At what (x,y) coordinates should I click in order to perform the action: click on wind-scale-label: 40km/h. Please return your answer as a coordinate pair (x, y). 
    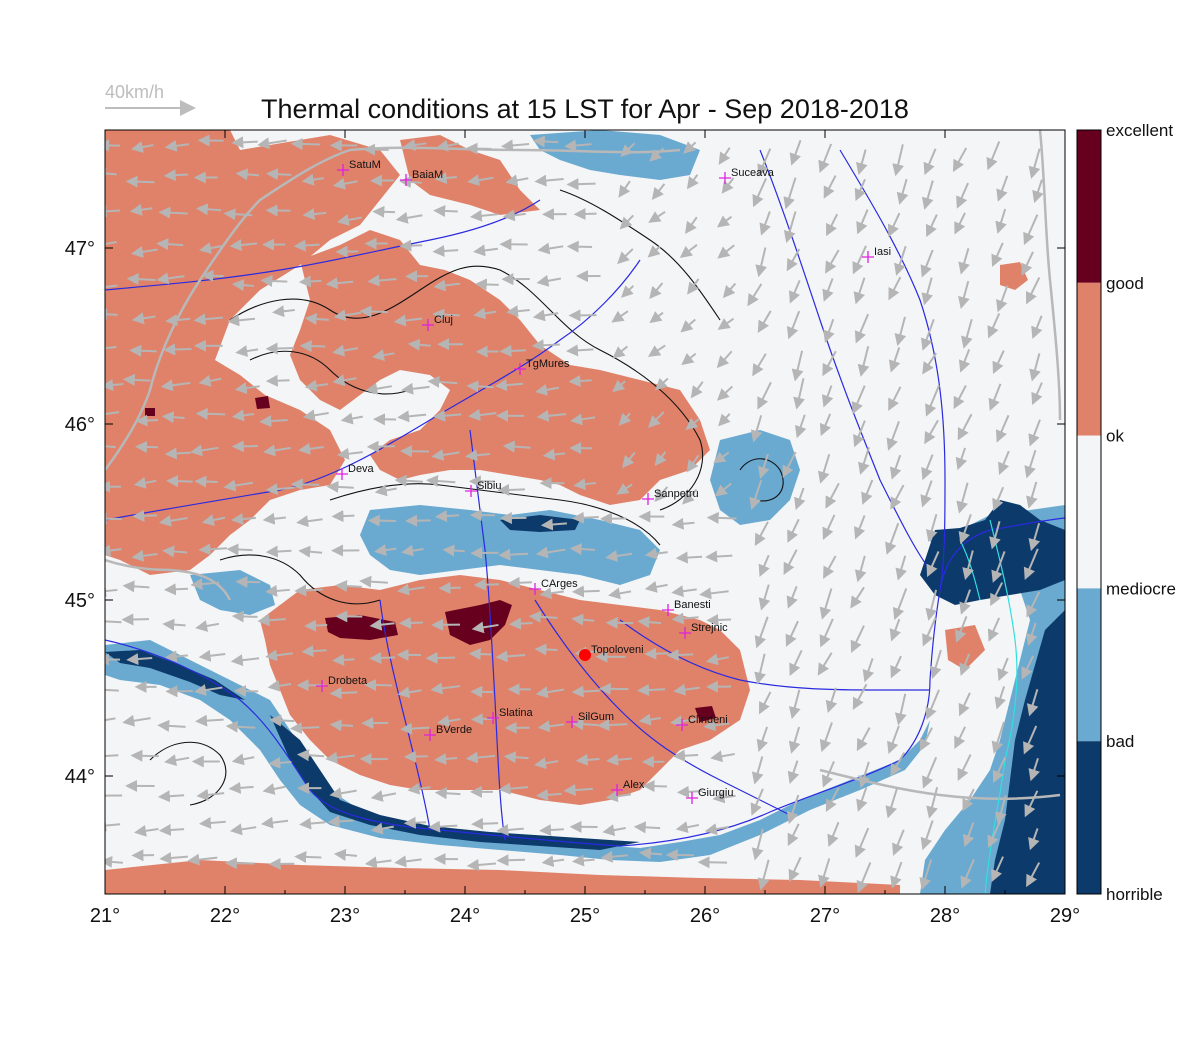
    Looking at the image, I should click on (134, 92).